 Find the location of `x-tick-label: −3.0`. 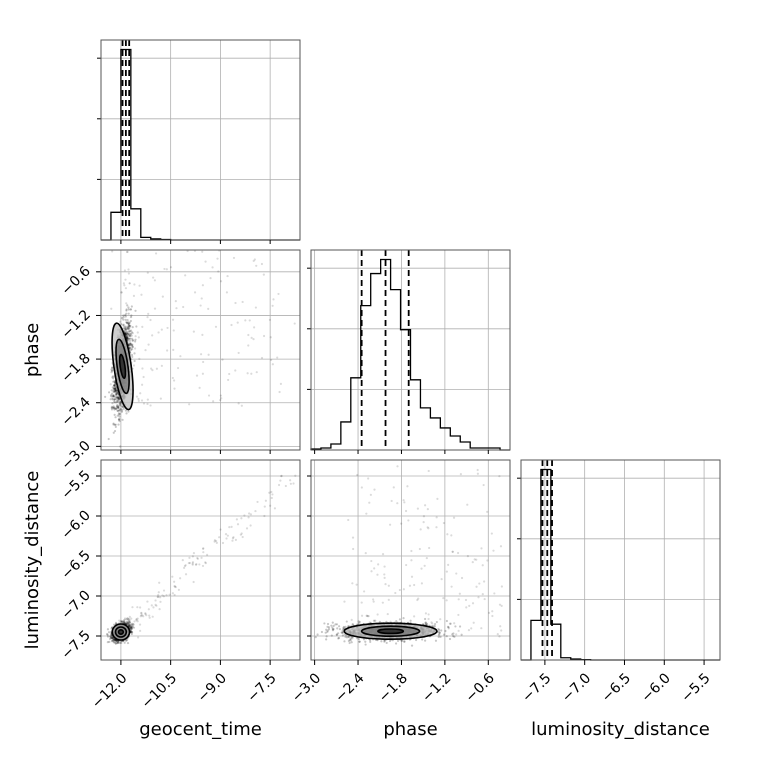

x-tick-label: −3.0 is located at coordinates (306, 687).